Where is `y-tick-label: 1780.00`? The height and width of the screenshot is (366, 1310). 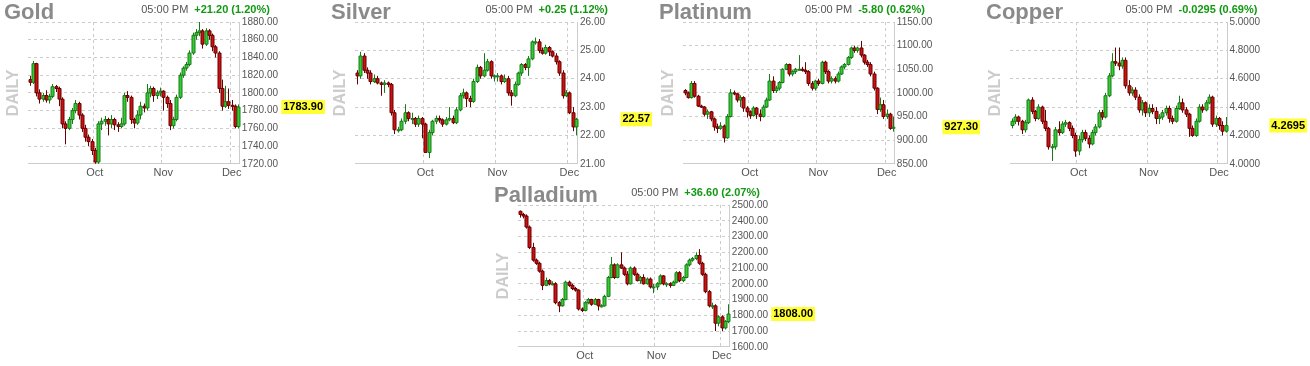
y-tick-label: 1780.00 is located at coordinates (260, 110).